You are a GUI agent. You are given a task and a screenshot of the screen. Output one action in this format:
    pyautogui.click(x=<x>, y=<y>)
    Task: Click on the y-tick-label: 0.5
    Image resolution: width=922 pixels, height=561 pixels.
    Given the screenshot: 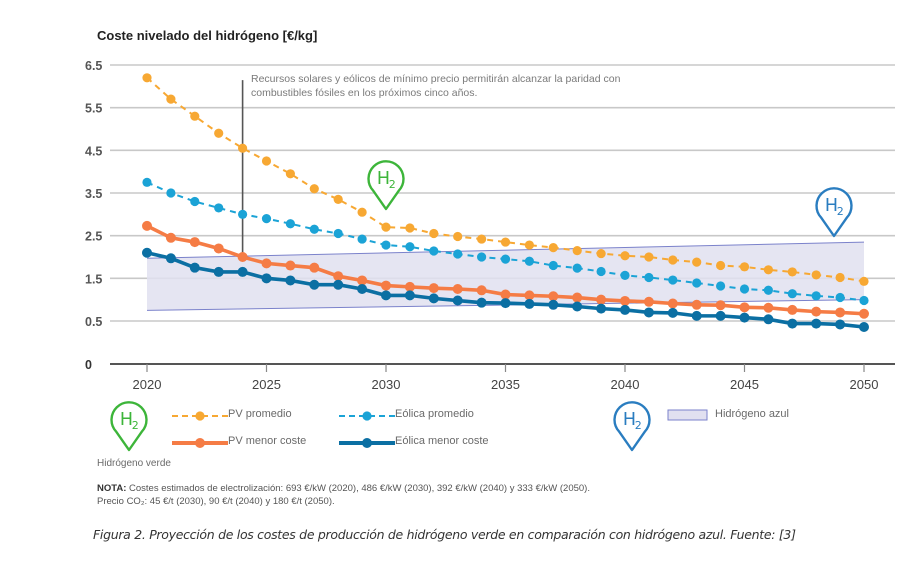 What is the action you would take?
    pyautogui.click(x=93, y=322)
    